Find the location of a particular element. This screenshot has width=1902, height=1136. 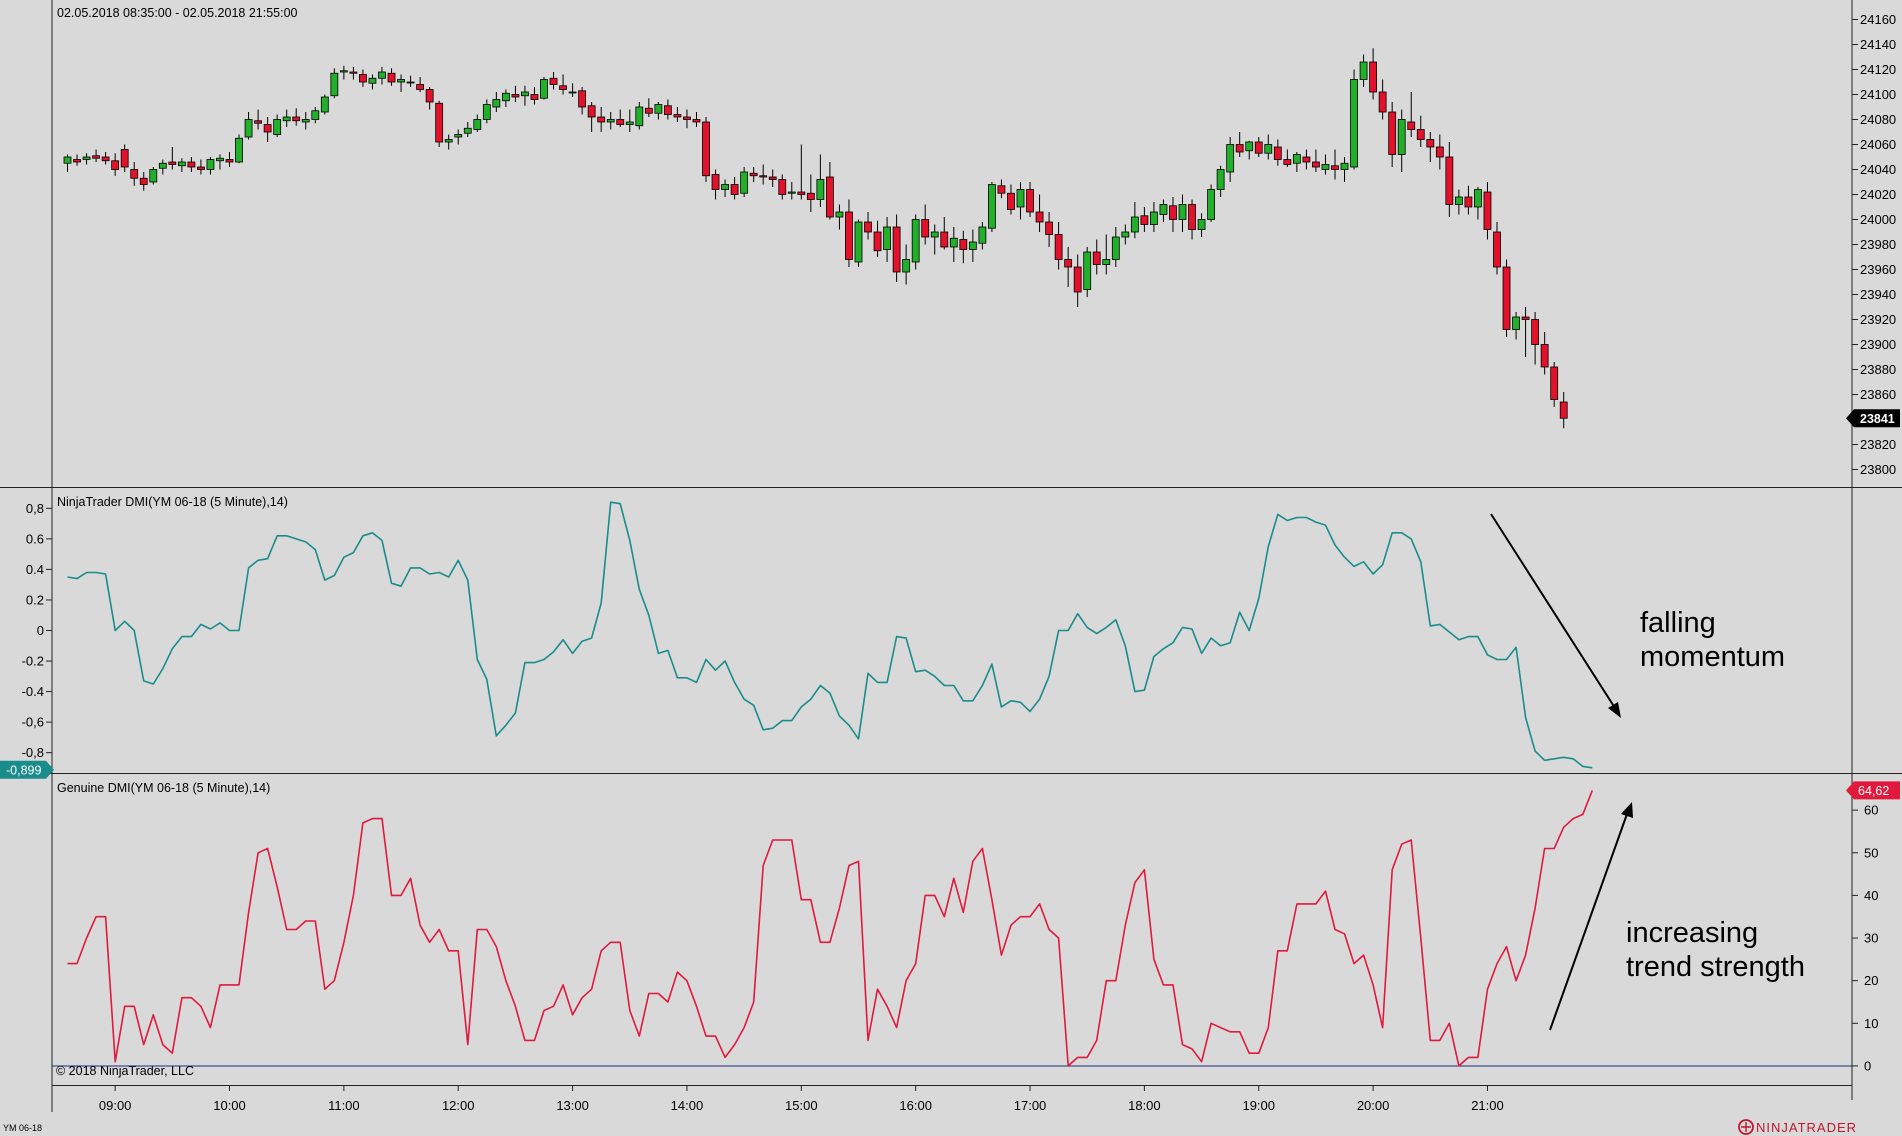

ninjatrader-dmi-title: NinjaTrader DMI(YM 06-18 (5 Minute),14) is located at coordinates (172, 502).